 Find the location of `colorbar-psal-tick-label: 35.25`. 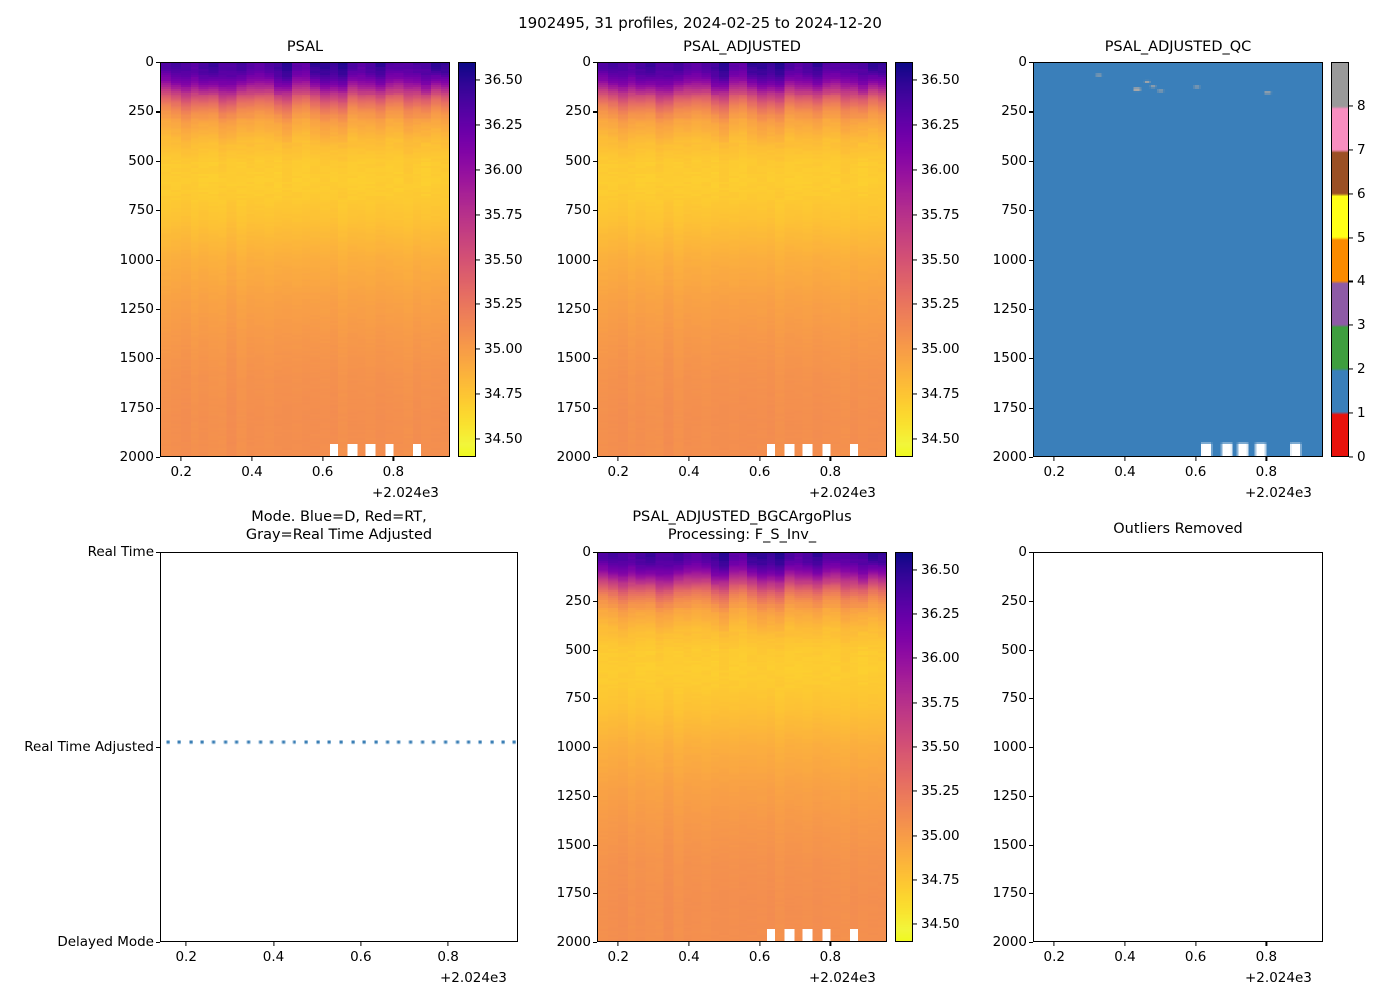

colorbar-psal-tick-label: 35.25 is located at coordinates (503, 304).